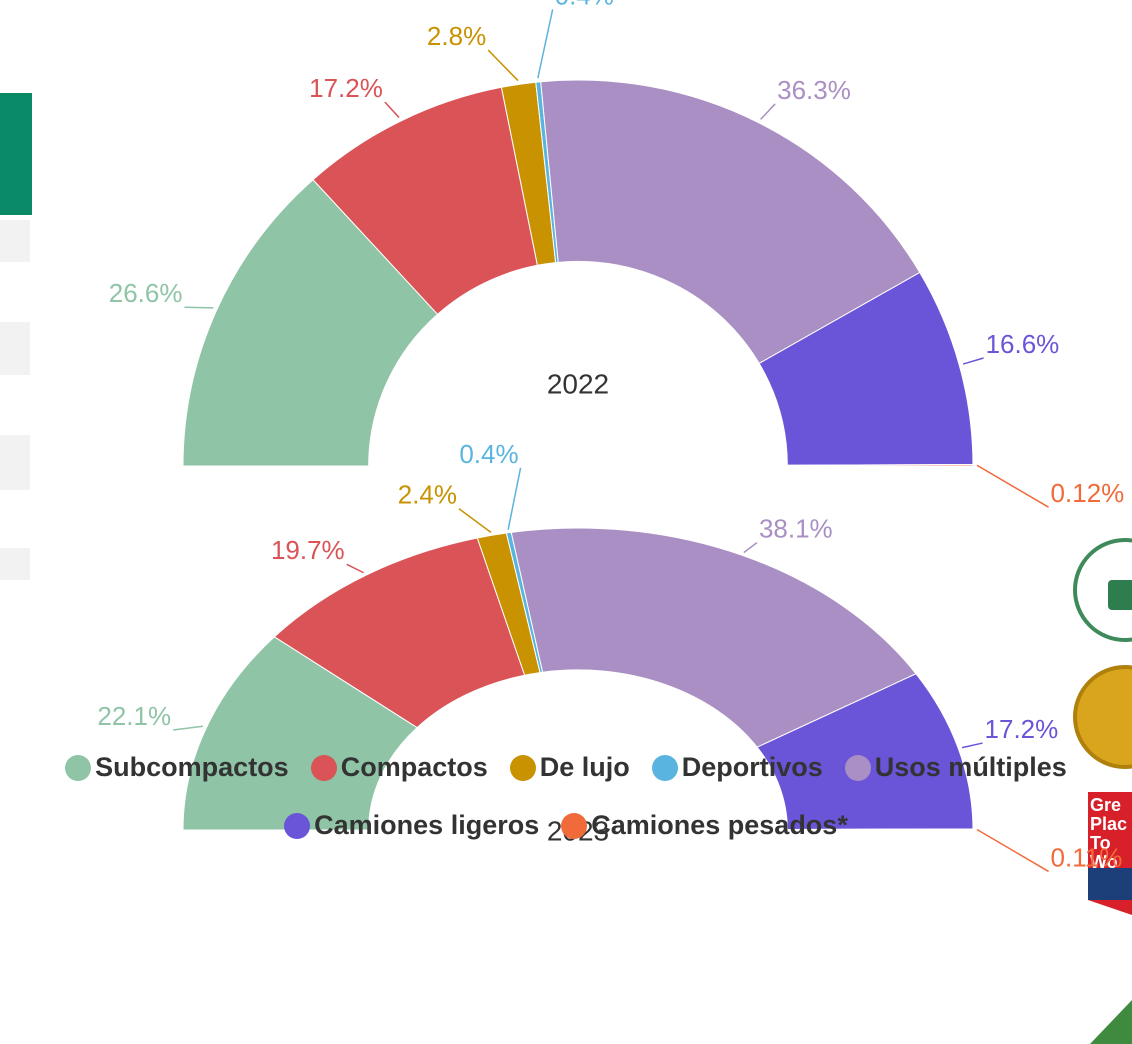  I want to click on legend-label: Camiones pesados*, so click(719, 825).